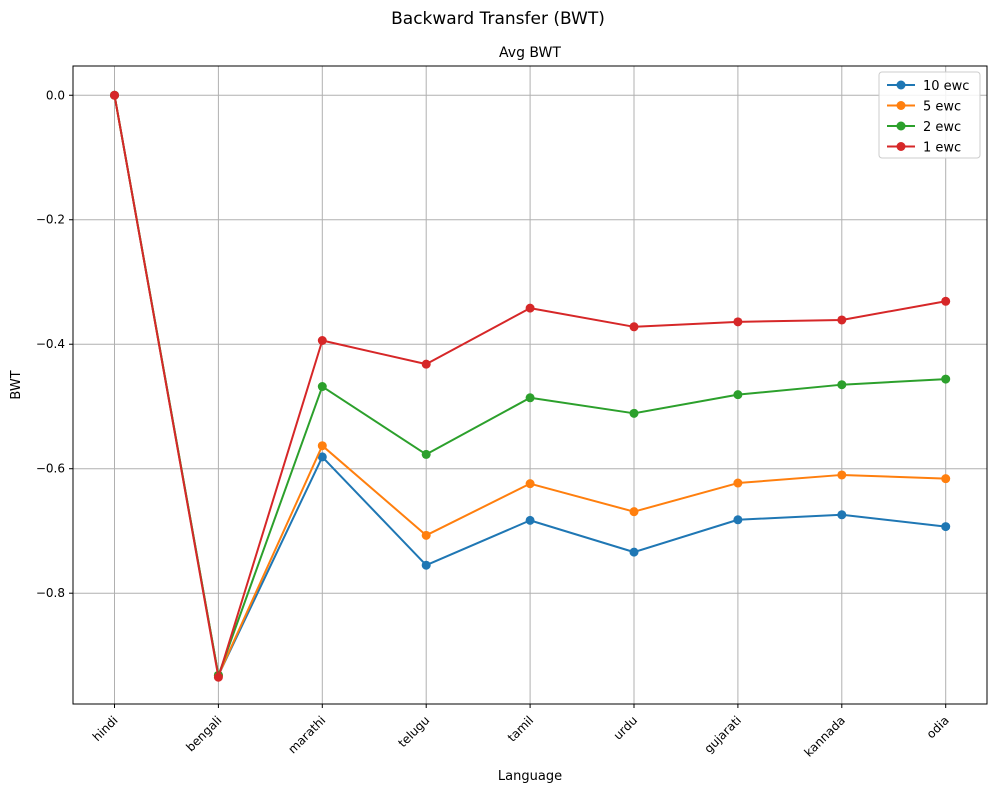 The width and height of the screenshot is (997, 794). I want to click on figure-suptitle: Backward Transfer (BWT), so click(498, 19).